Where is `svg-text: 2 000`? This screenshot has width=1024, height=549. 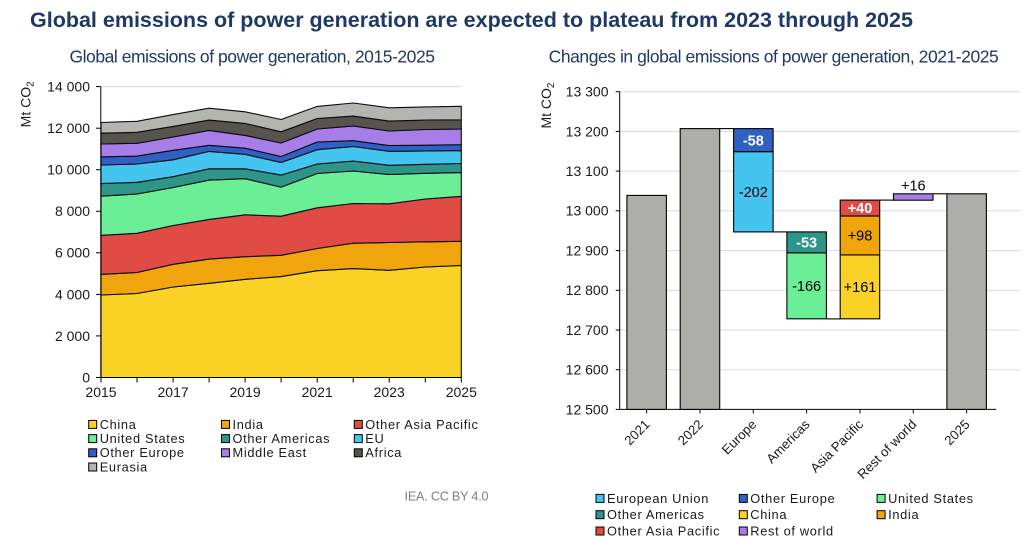 svg-text: 2 000 is located at coordinates (72, 336).